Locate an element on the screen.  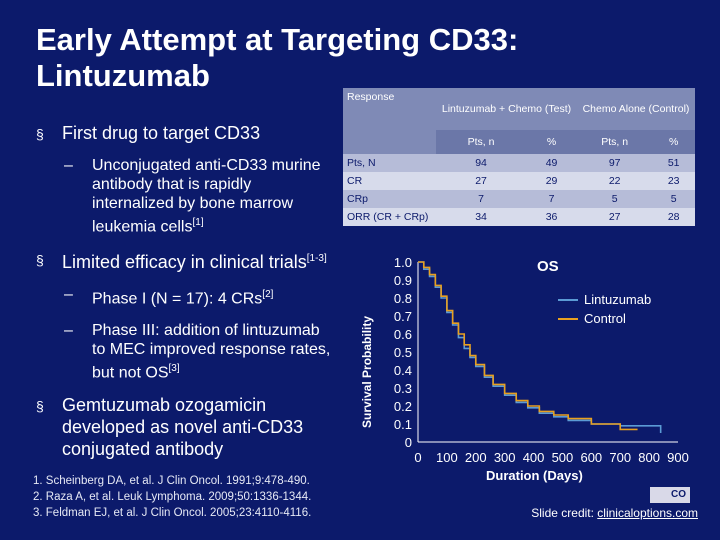
slide-credit: Slide credit: clinicaloptions.com is located at coordinates (614, 513).